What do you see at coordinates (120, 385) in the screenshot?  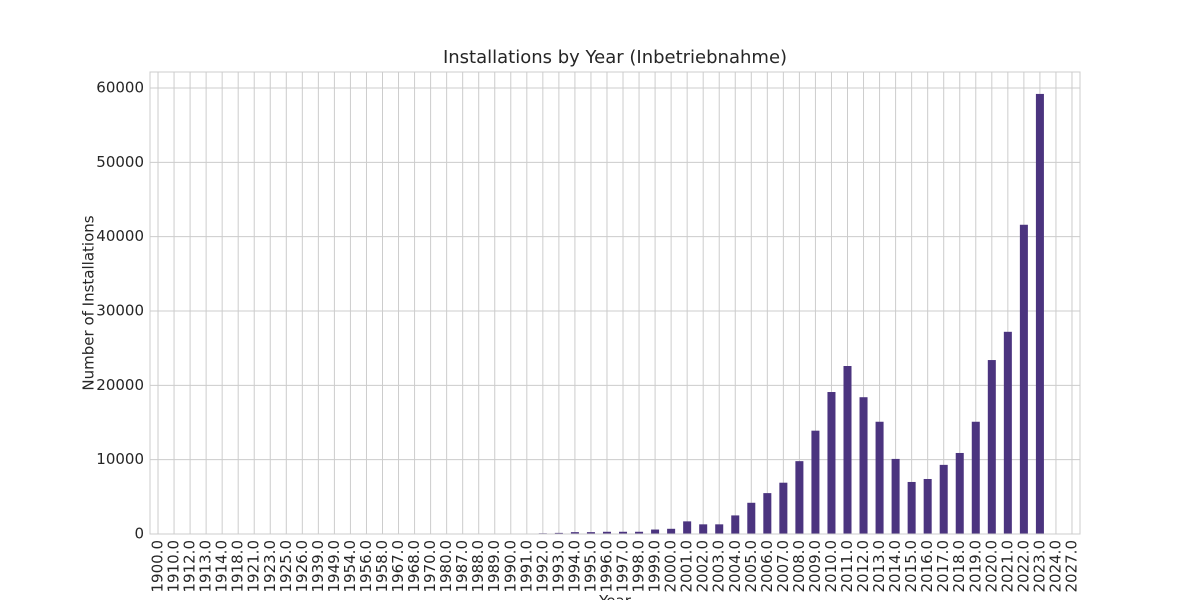 I see `y-tick-label: 20000` at bounding box center [120, 385].